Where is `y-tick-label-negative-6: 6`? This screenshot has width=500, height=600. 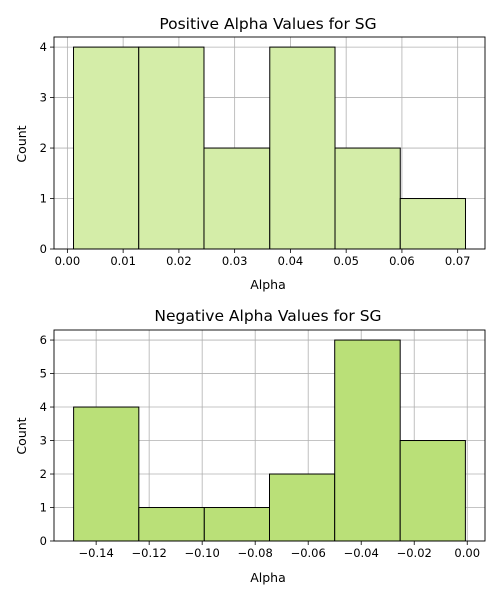 y-tick-label-negative-6: 6 is located at coordinates (43, 340).